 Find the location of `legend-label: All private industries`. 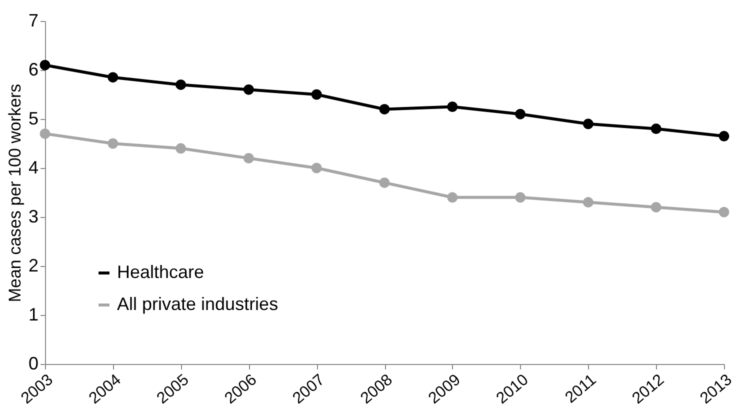

legend-label: All private industries is located at coordinates (197, 304).